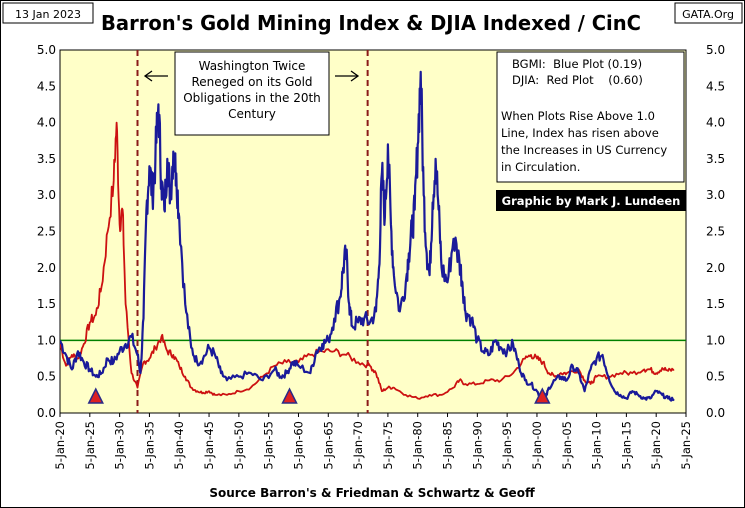 Image resolution: width=745 pixels, height=508 pixels. Describe the element at coordinates (715, 195) in the screenshot. I see `y-tick-label-right: 3.0` at that location.